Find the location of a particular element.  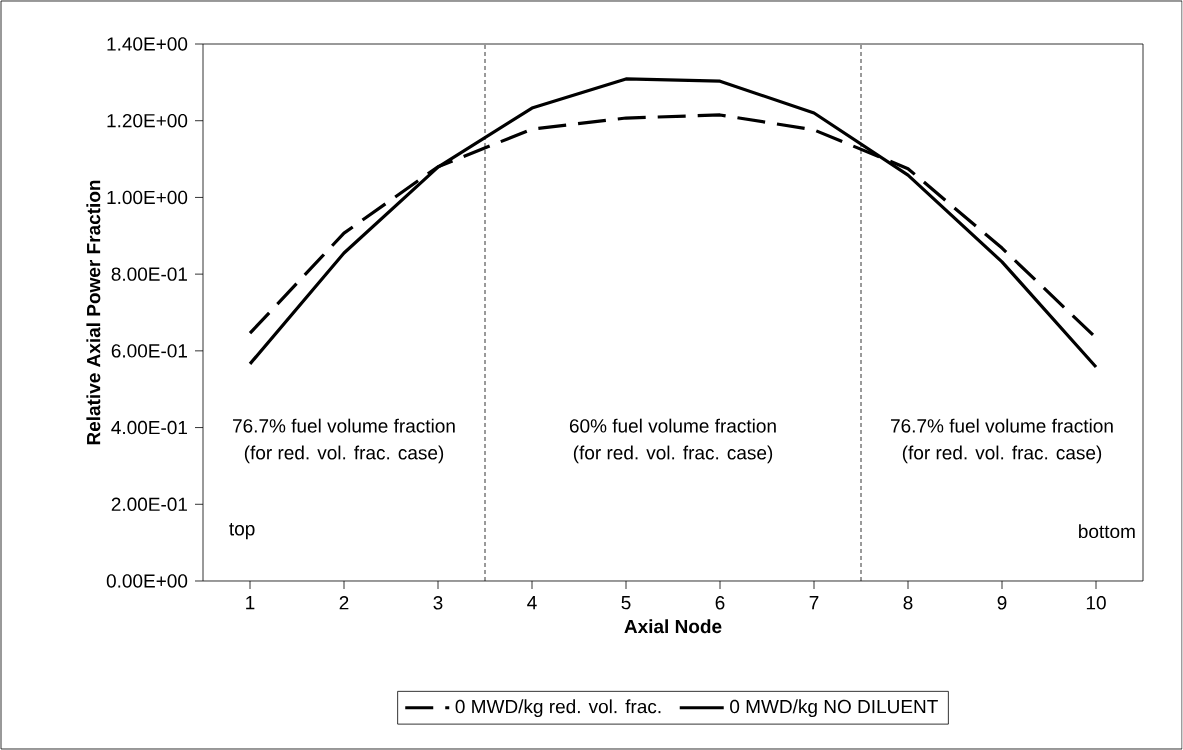

y-tick-label: 6.00E-01 is located at coordinates (149, 351).